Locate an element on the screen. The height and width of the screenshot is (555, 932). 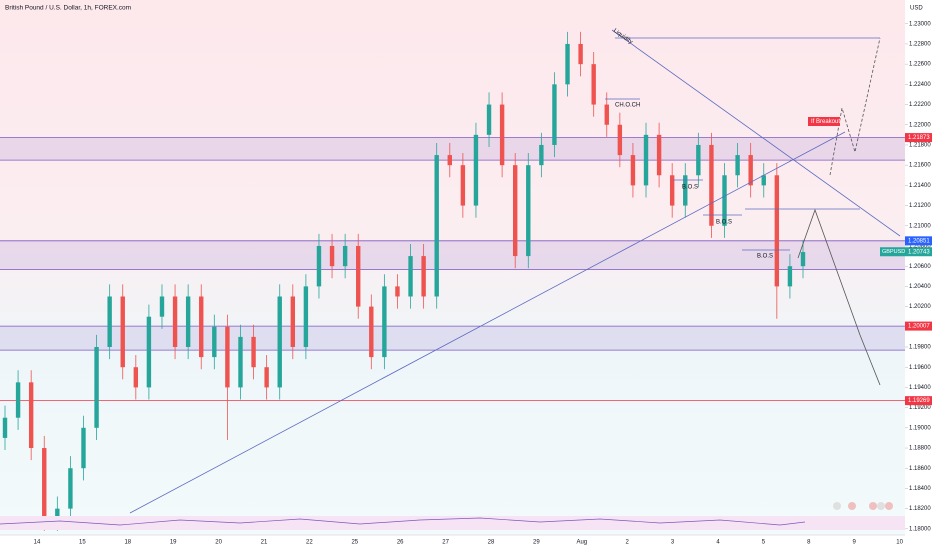
x-tick-label: 8 is located at coordinates (809, 543).